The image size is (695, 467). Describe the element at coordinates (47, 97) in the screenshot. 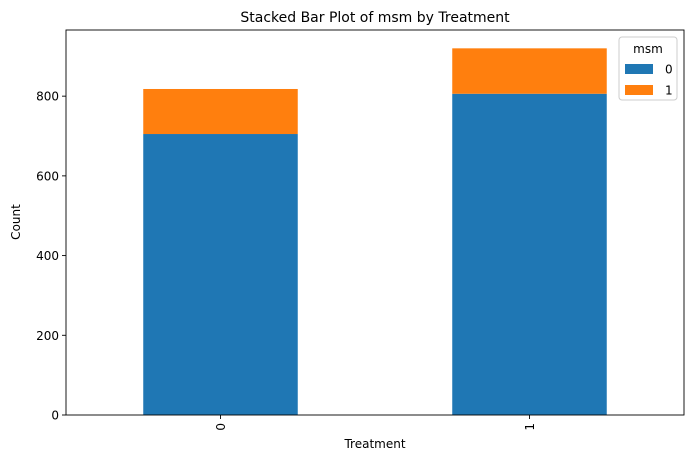

I see `y-tick-label: 800` at that location.